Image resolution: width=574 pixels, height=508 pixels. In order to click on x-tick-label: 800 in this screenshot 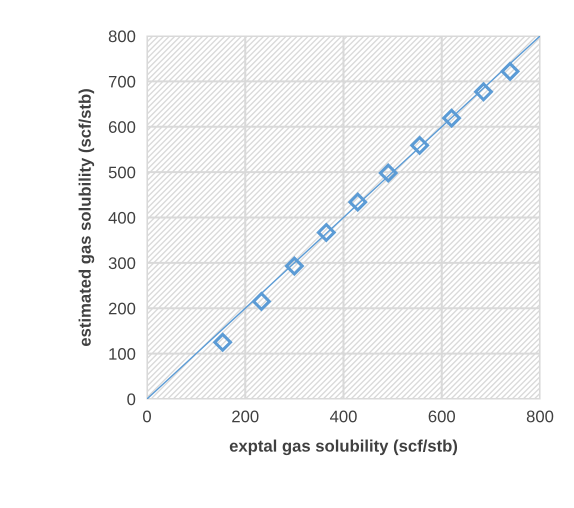, I will do `click(540, 416)`.